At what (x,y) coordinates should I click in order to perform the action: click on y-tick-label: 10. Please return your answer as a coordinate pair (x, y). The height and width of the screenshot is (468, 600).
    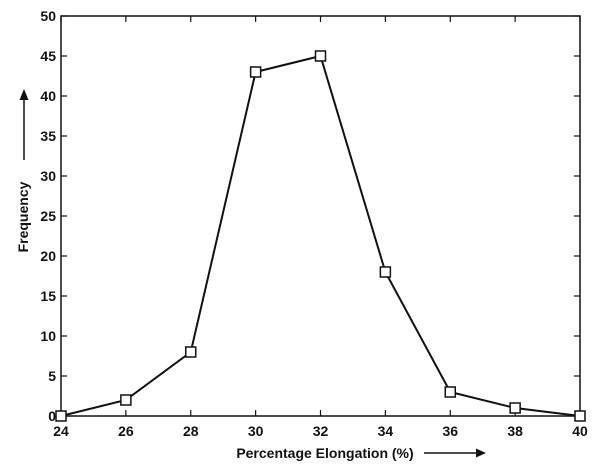
    Looking at the image, I should click on (48, 336).